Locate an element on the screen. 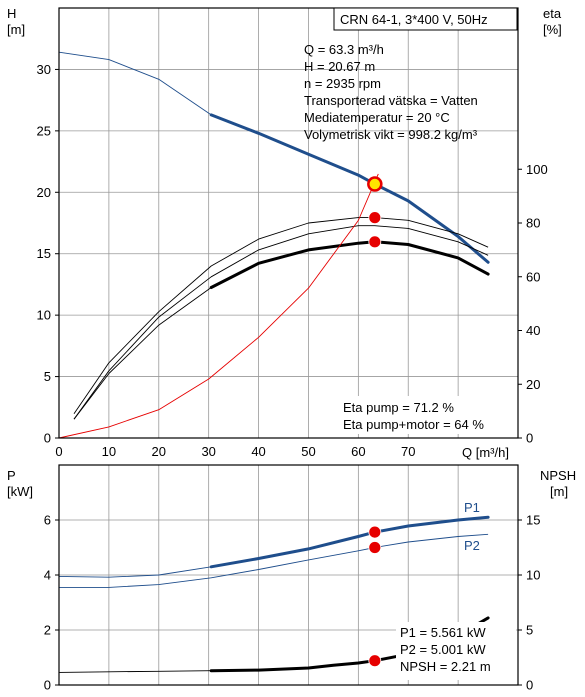 The height and width of the screenshot is (697, 585). lower-right-tick-label: 10 is located at coordinates (533, 575).